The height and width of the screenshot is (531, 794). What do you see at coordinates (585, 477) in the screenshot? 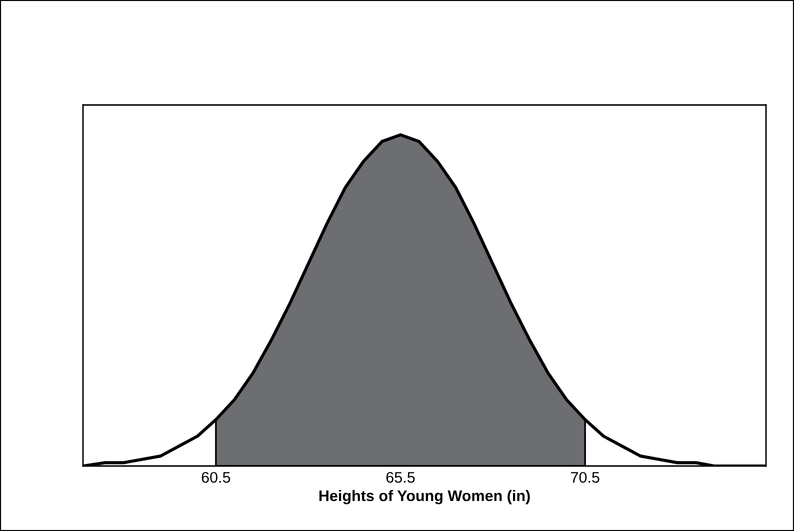
I see `x-tick-label: 70.5` at bounding box center [585, 477].